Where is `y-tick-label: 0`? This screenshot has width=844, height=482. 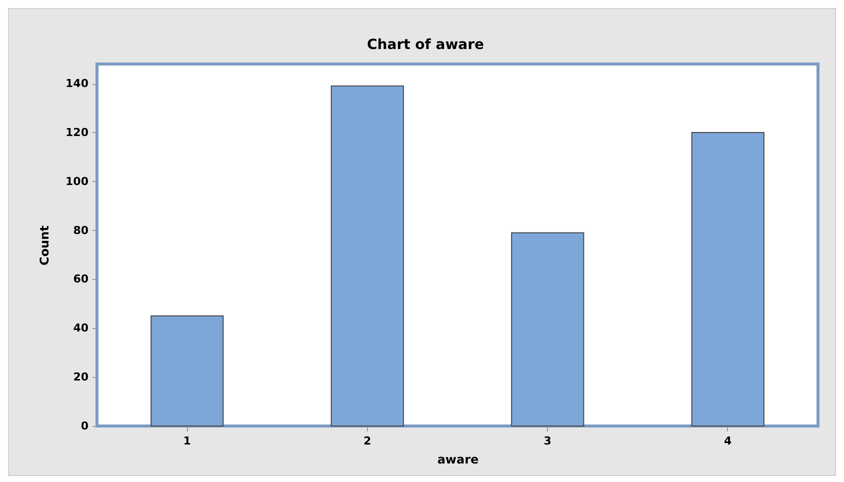
y-tick-label: 0 is located at coordinates (84, 426).